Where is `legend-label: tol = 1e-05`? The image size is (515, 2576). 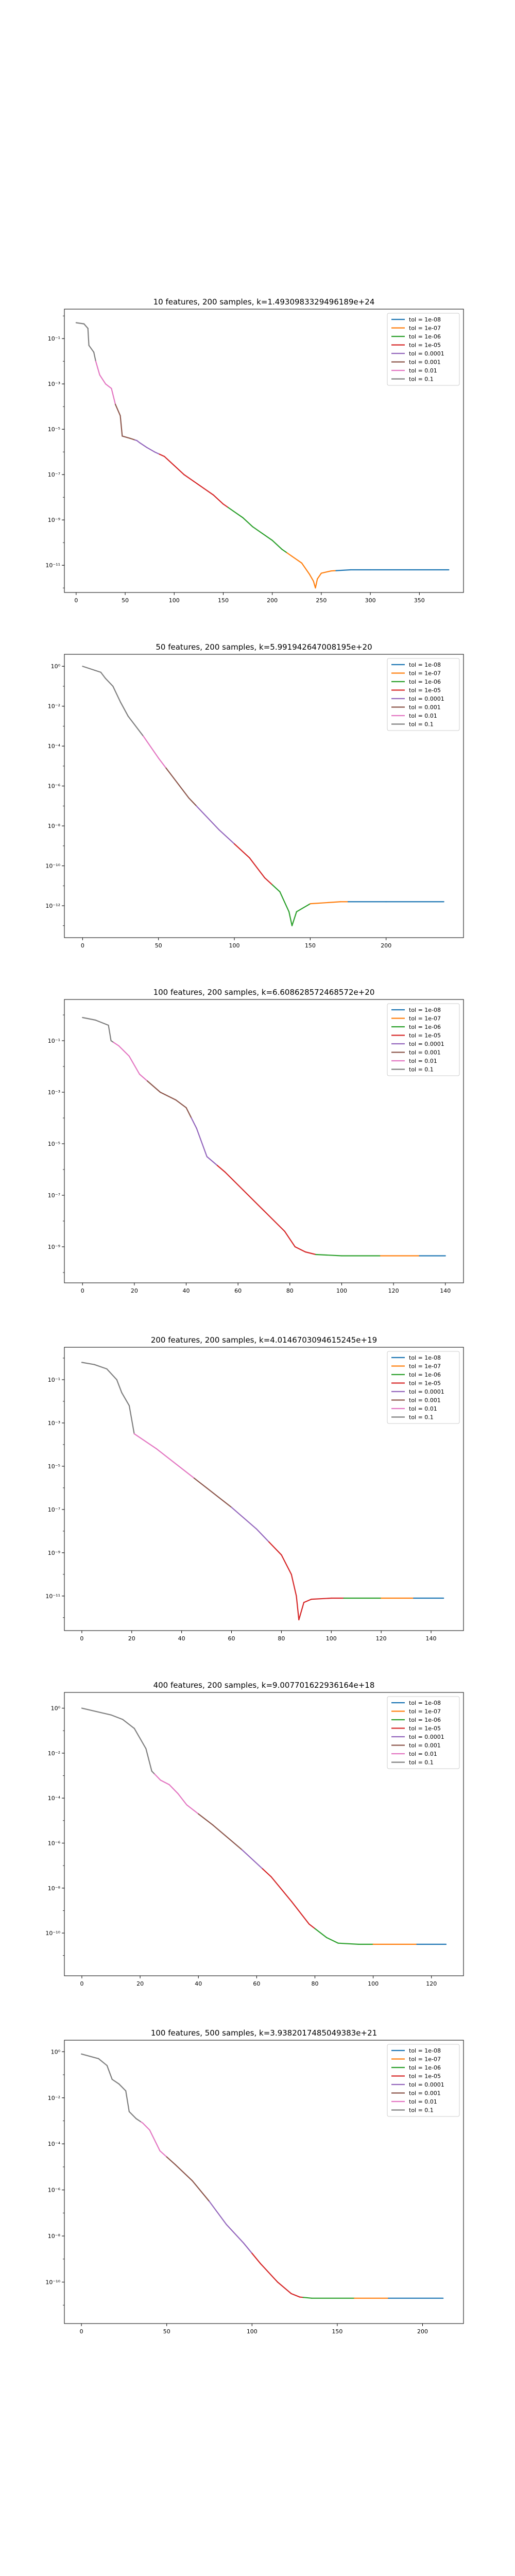 legend-label: tol = 1e-05 is located at coordinates (425, 345).